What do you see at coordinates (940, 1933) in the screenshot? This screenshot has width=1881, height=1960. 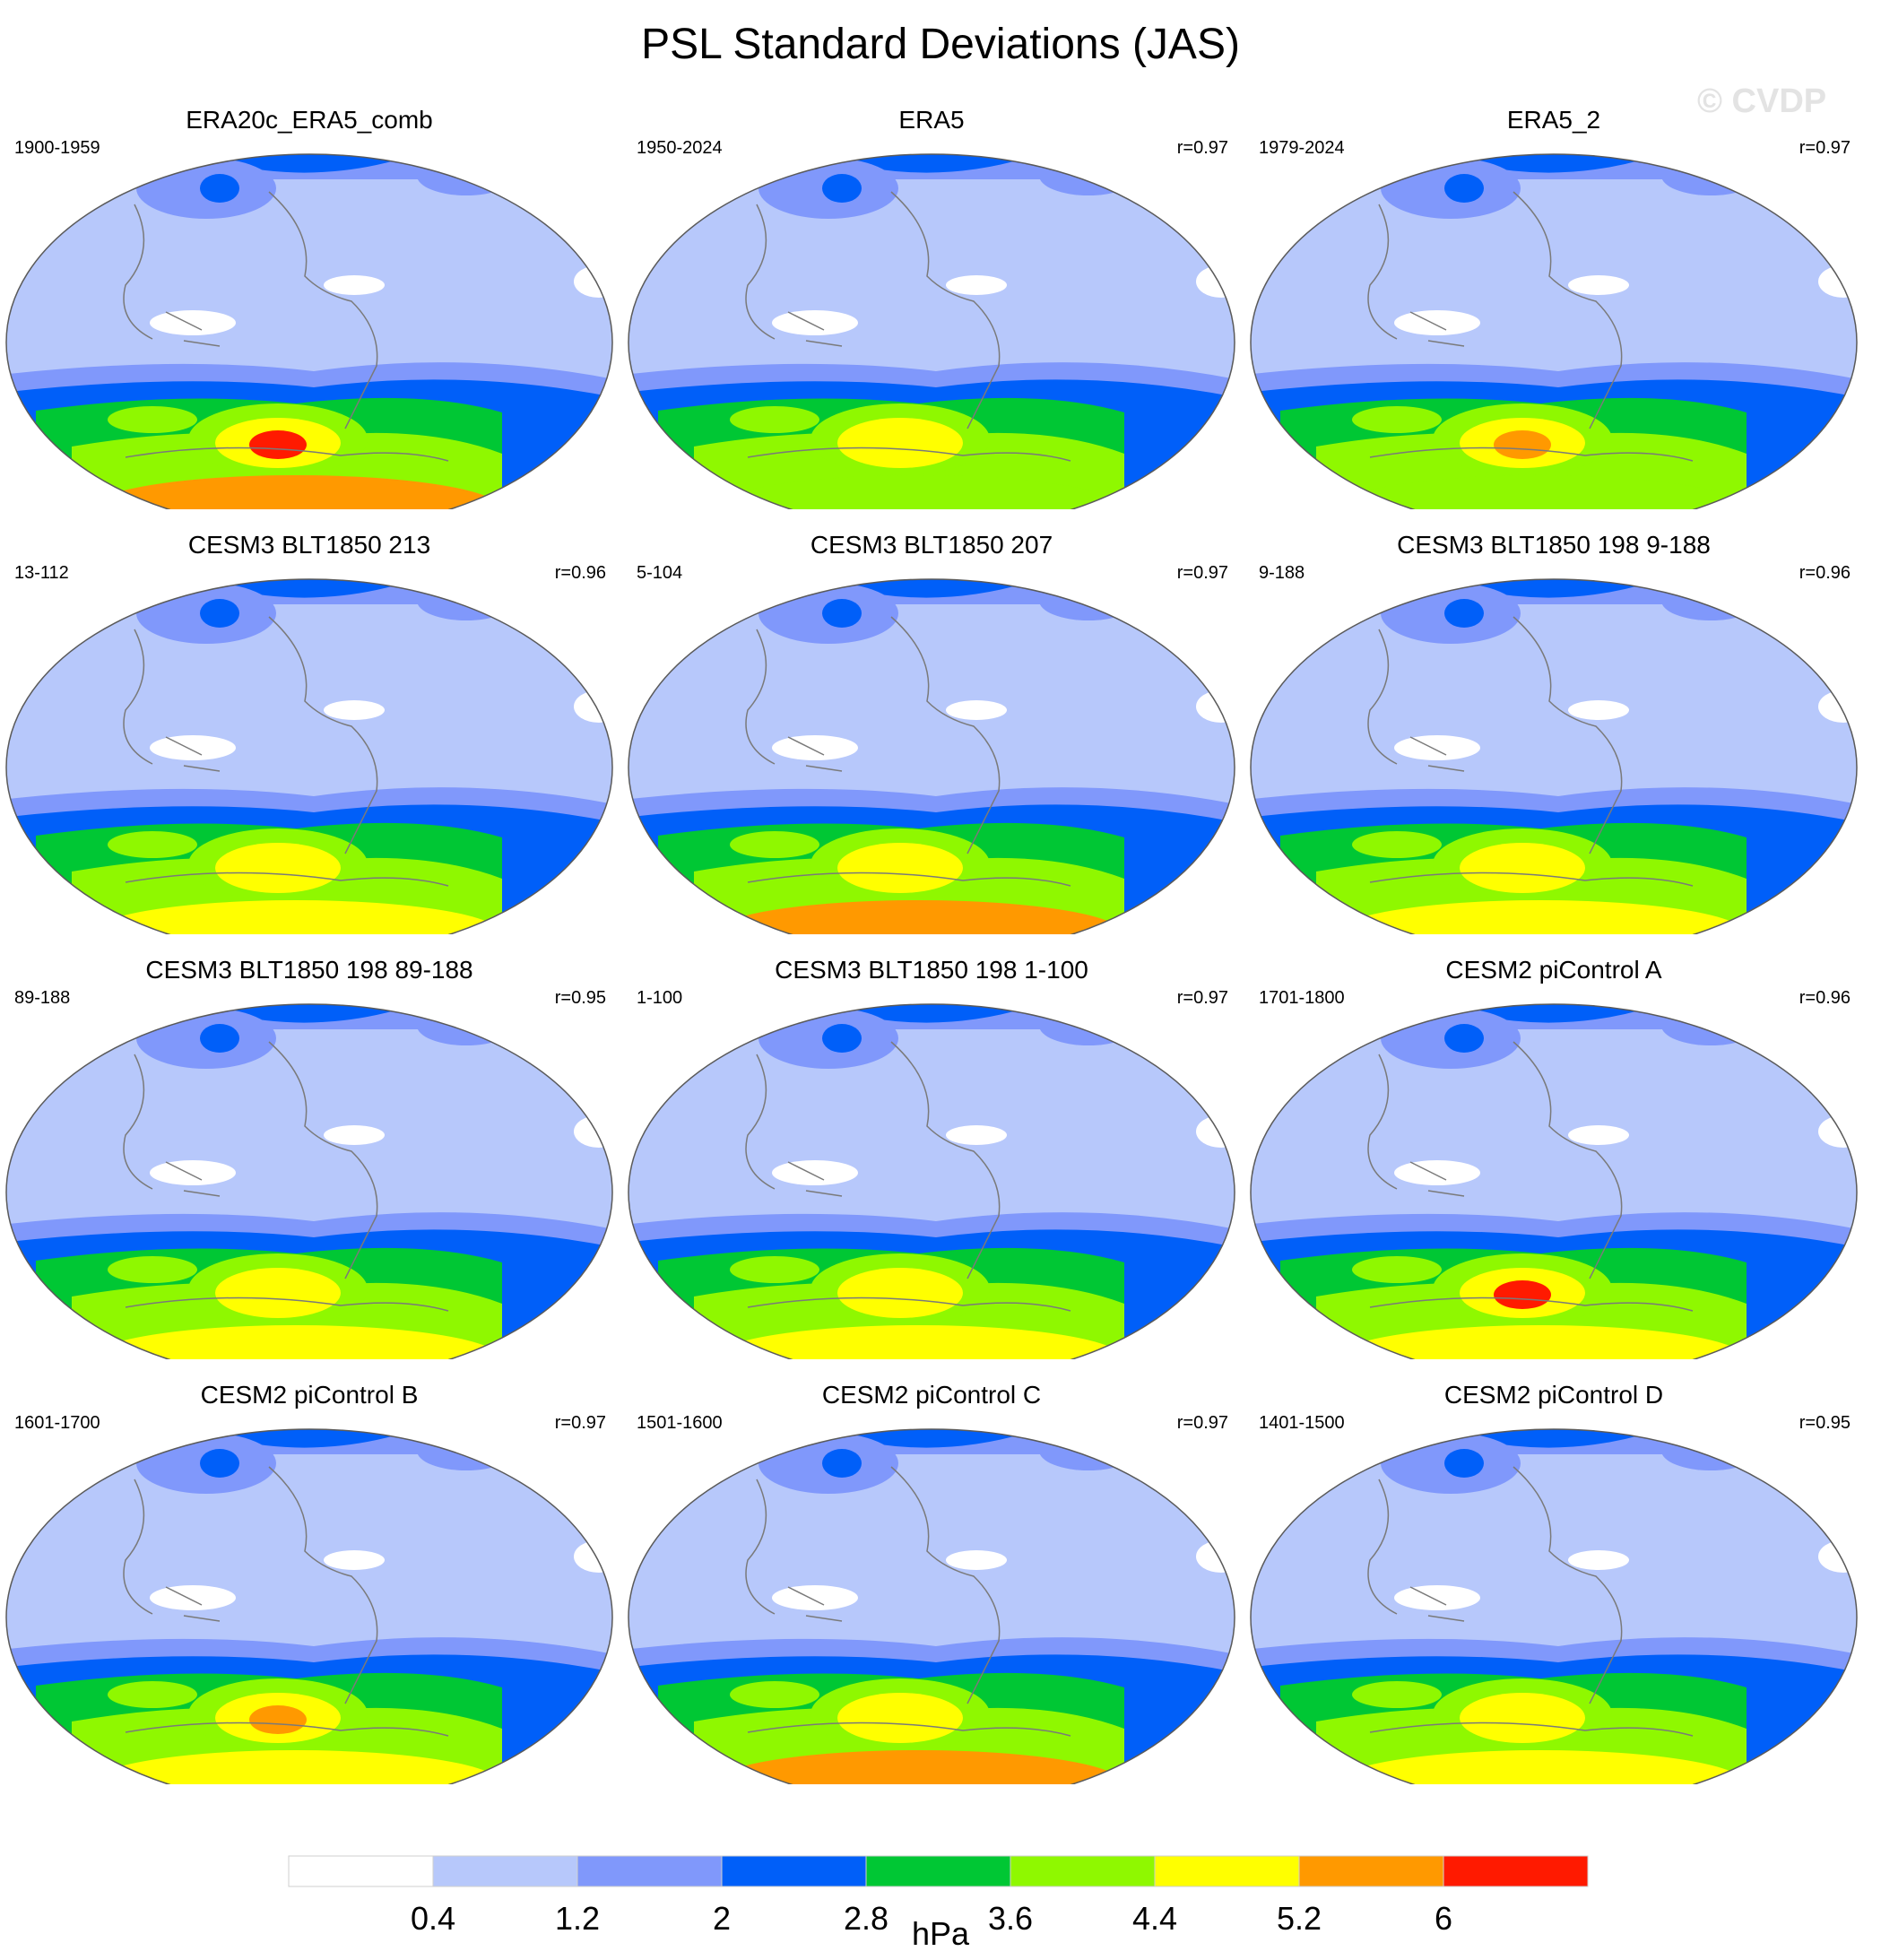 I see `colorbar-units: hPa` at bounding box center [940, 1933].